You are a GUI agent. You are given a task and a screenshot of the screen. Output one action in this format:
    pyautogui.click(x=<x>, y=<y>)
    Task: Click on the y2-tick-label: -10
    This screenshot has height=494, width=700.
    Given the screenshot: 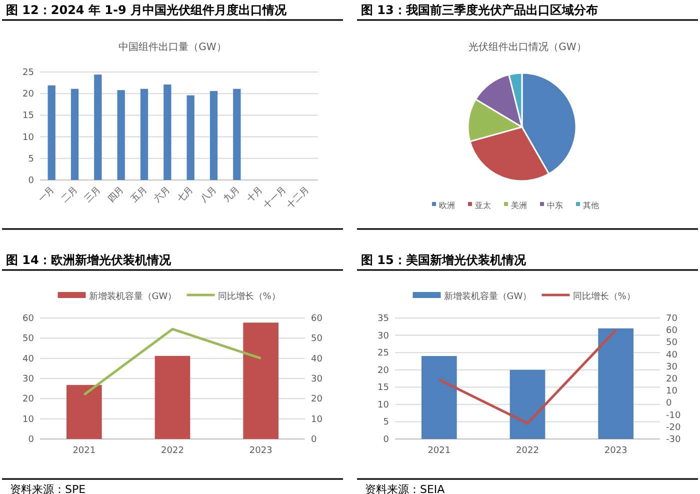 What is the action you would take?
    pyautogui.click(x=673, y=415)
    